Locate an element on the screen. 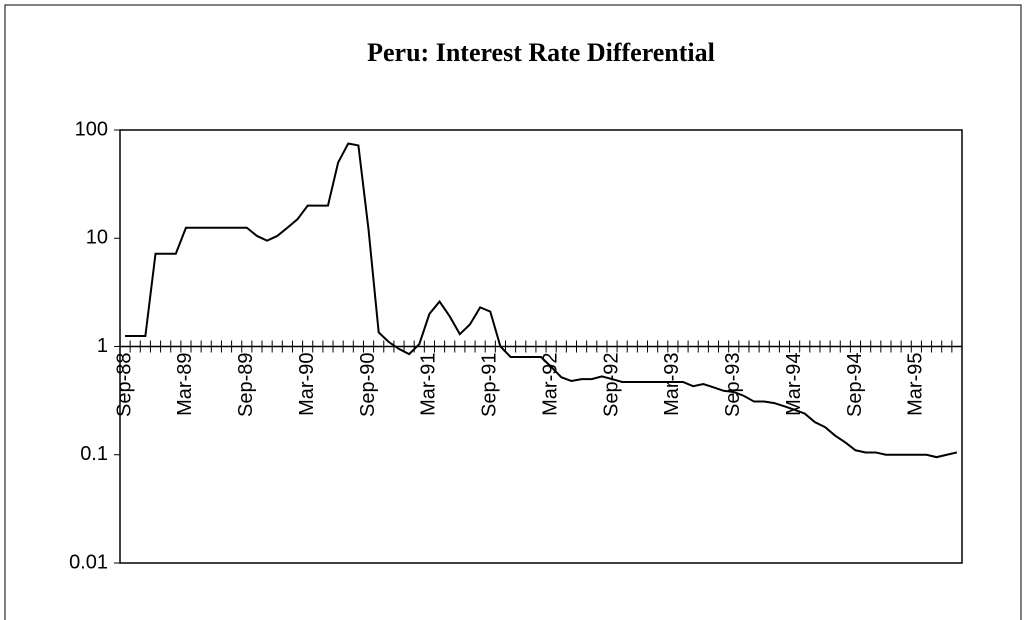  y-tick-label: 100 is located at coordinates (91, 129).